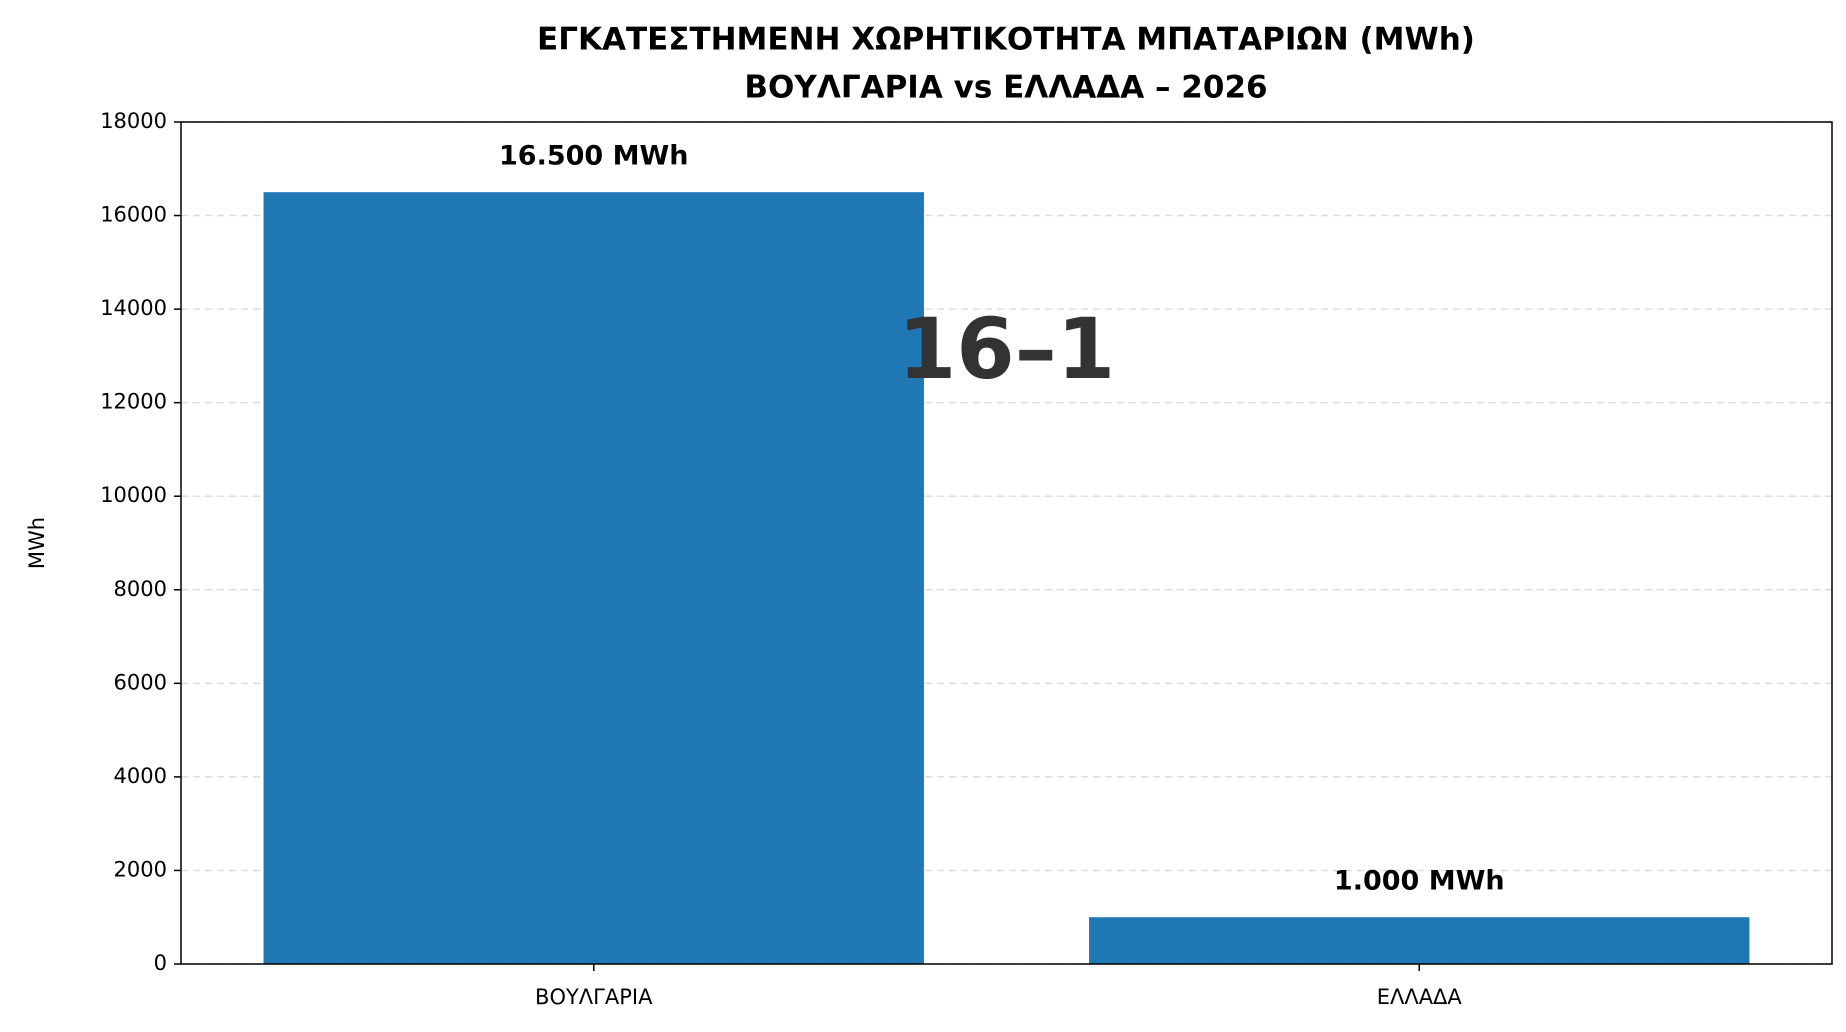 This screenshot has width=1846, height=1032. I want to click on annotation: 16–1, so click(1006, 349).